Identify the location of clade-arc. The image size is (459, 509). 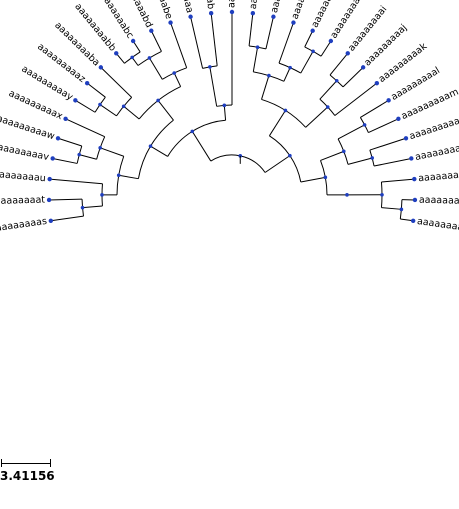
(238, 163).